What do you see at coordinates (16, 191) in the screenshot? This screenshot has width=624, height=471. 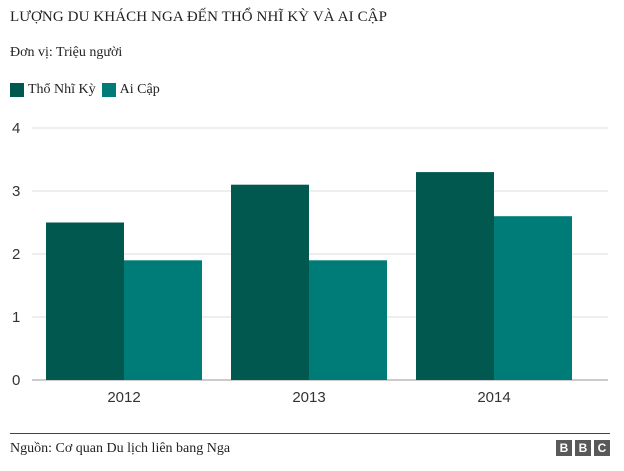 I see `y-tick-label: 3` at bounding box center [16, 191].